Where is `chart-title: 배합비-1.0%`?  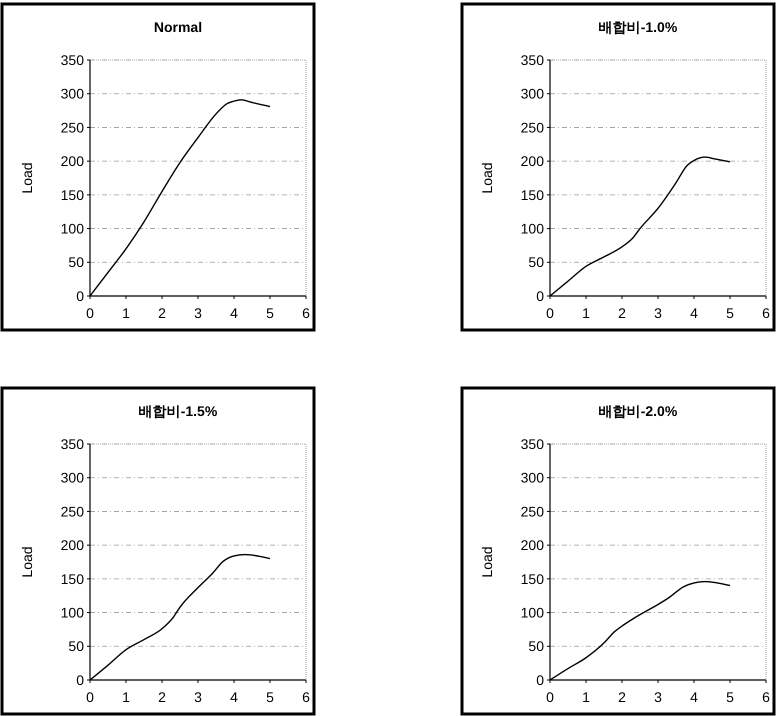
chart-title: 배합비-1.0% is located at coordinates (638, 27).